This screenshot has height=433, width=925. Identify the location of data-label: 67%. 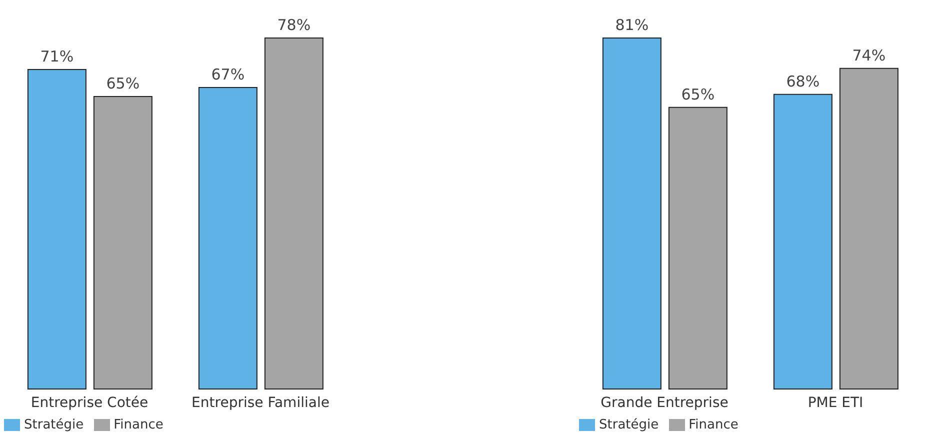
(228, 75).